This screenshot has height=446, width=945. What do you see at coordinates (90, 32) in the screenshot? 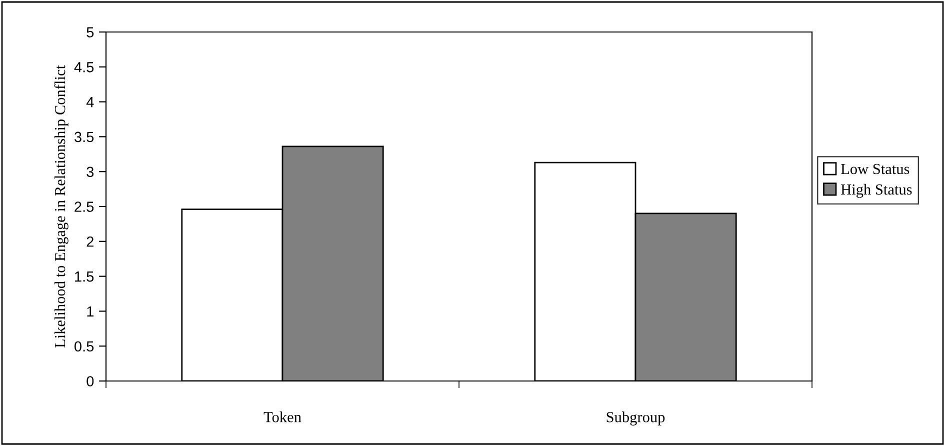
I see `y-tick-label: 5` at bounding box center [90, 32].